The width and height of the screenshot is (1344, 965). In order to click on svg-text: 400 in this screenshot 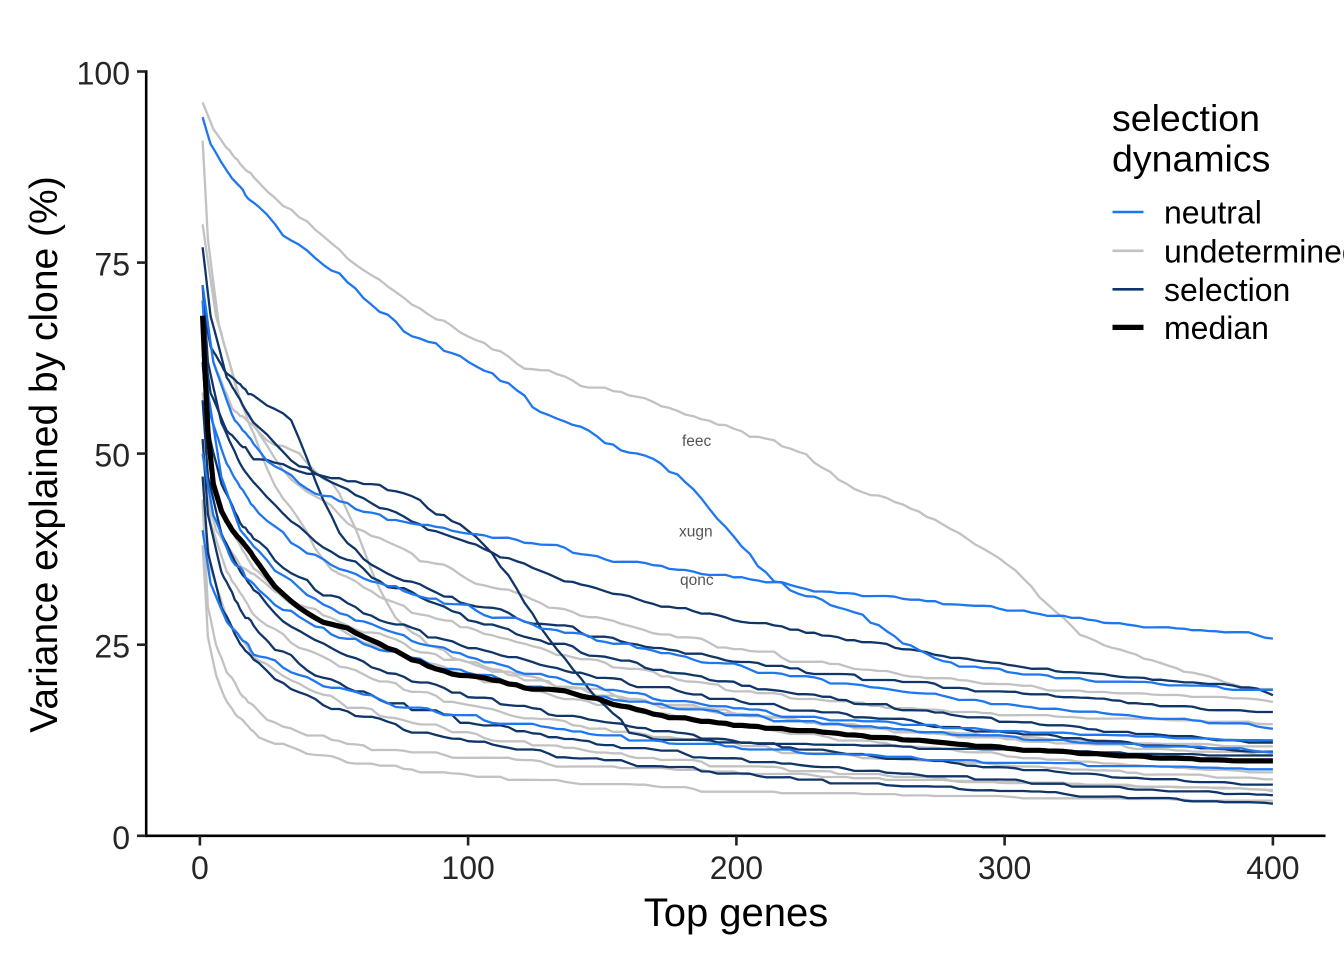, I will do `click(1272, 868)`.